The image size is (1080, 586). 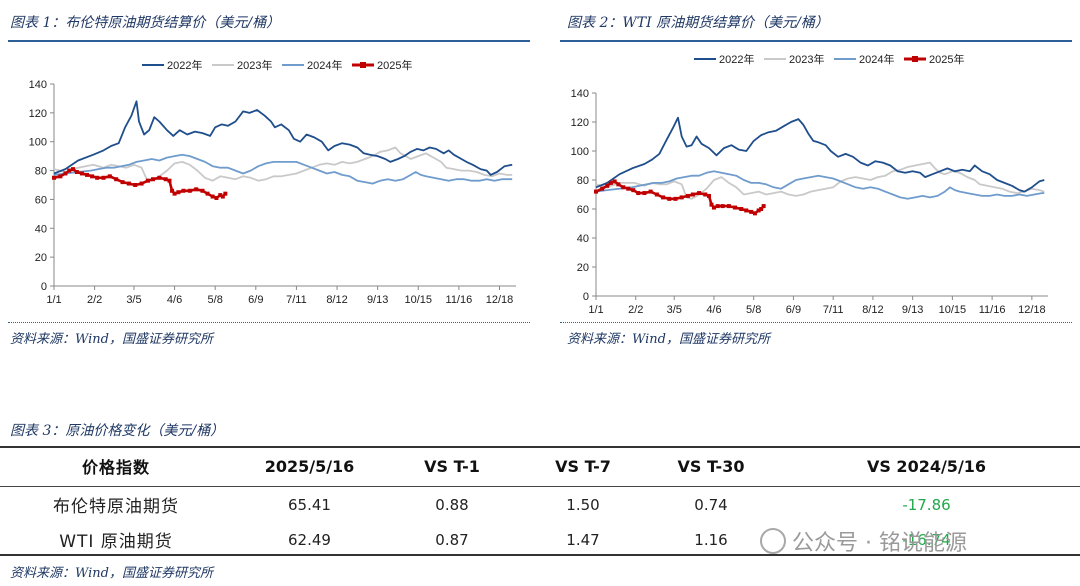 What do you see at coordinates (174, 300) in the screenshot?
I see `x-tick-label: 4/6` at bounding box center [174, 300].